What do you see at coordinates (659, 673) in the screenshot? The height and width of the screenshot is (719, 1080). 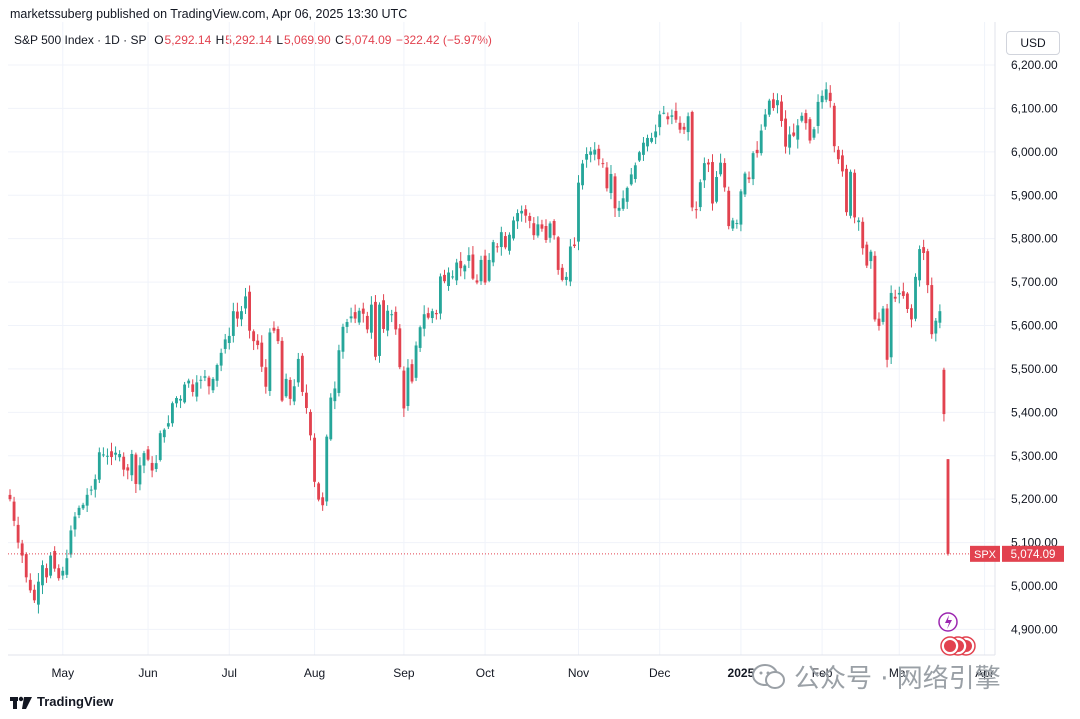 I see `x-tick-label: Dec` at bounding box center [659, 673].